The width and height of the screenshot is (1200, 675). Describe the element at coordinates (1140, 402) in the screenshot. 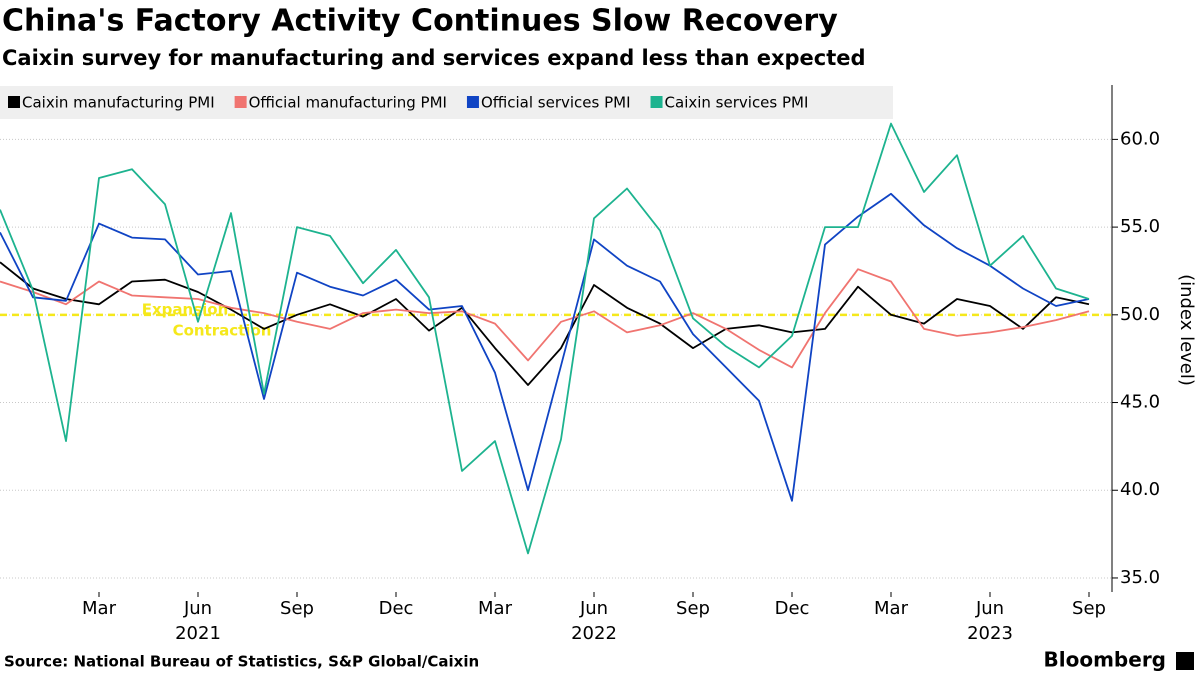

I see `y-tick-label: 45.0` at that location.